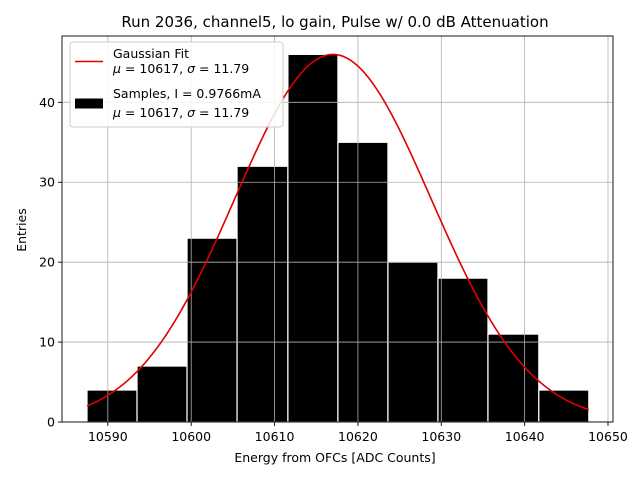  I want to click on x-tick-label: 10630, so click(441, 436).